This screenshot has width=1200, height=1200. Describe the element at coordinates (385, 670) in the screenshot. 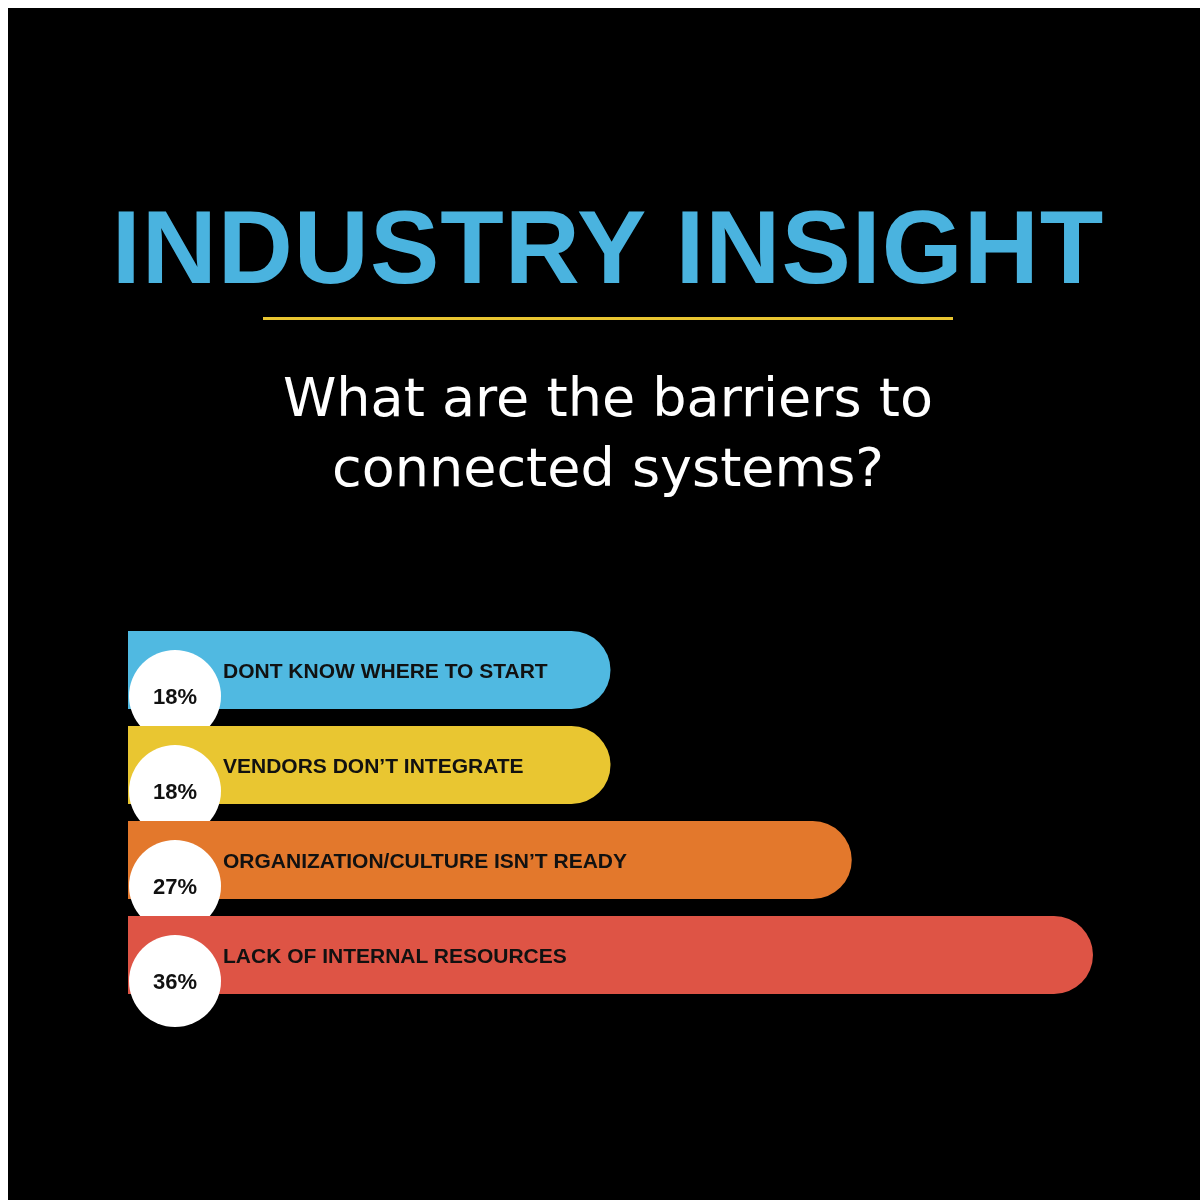

I see `y-tick-label: DONT KNOW WHERE TO START` at that location.